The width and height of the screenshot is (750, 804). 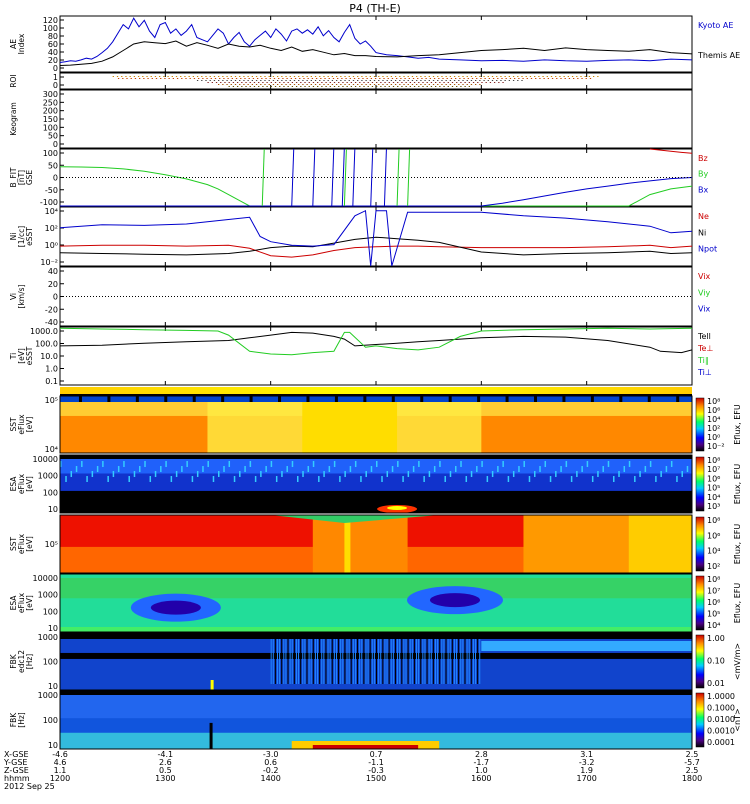 I want to click on axis-ylabel-line: [eV], so click(x=29, y=484).